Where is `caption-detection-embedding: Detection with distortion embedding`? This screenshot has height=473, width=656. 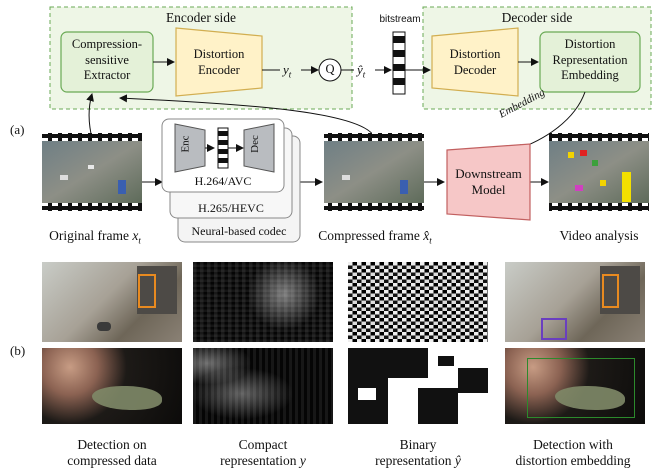
caption-detection-embedding: Detection with distortion embedding is located at coordinates (573, 452).